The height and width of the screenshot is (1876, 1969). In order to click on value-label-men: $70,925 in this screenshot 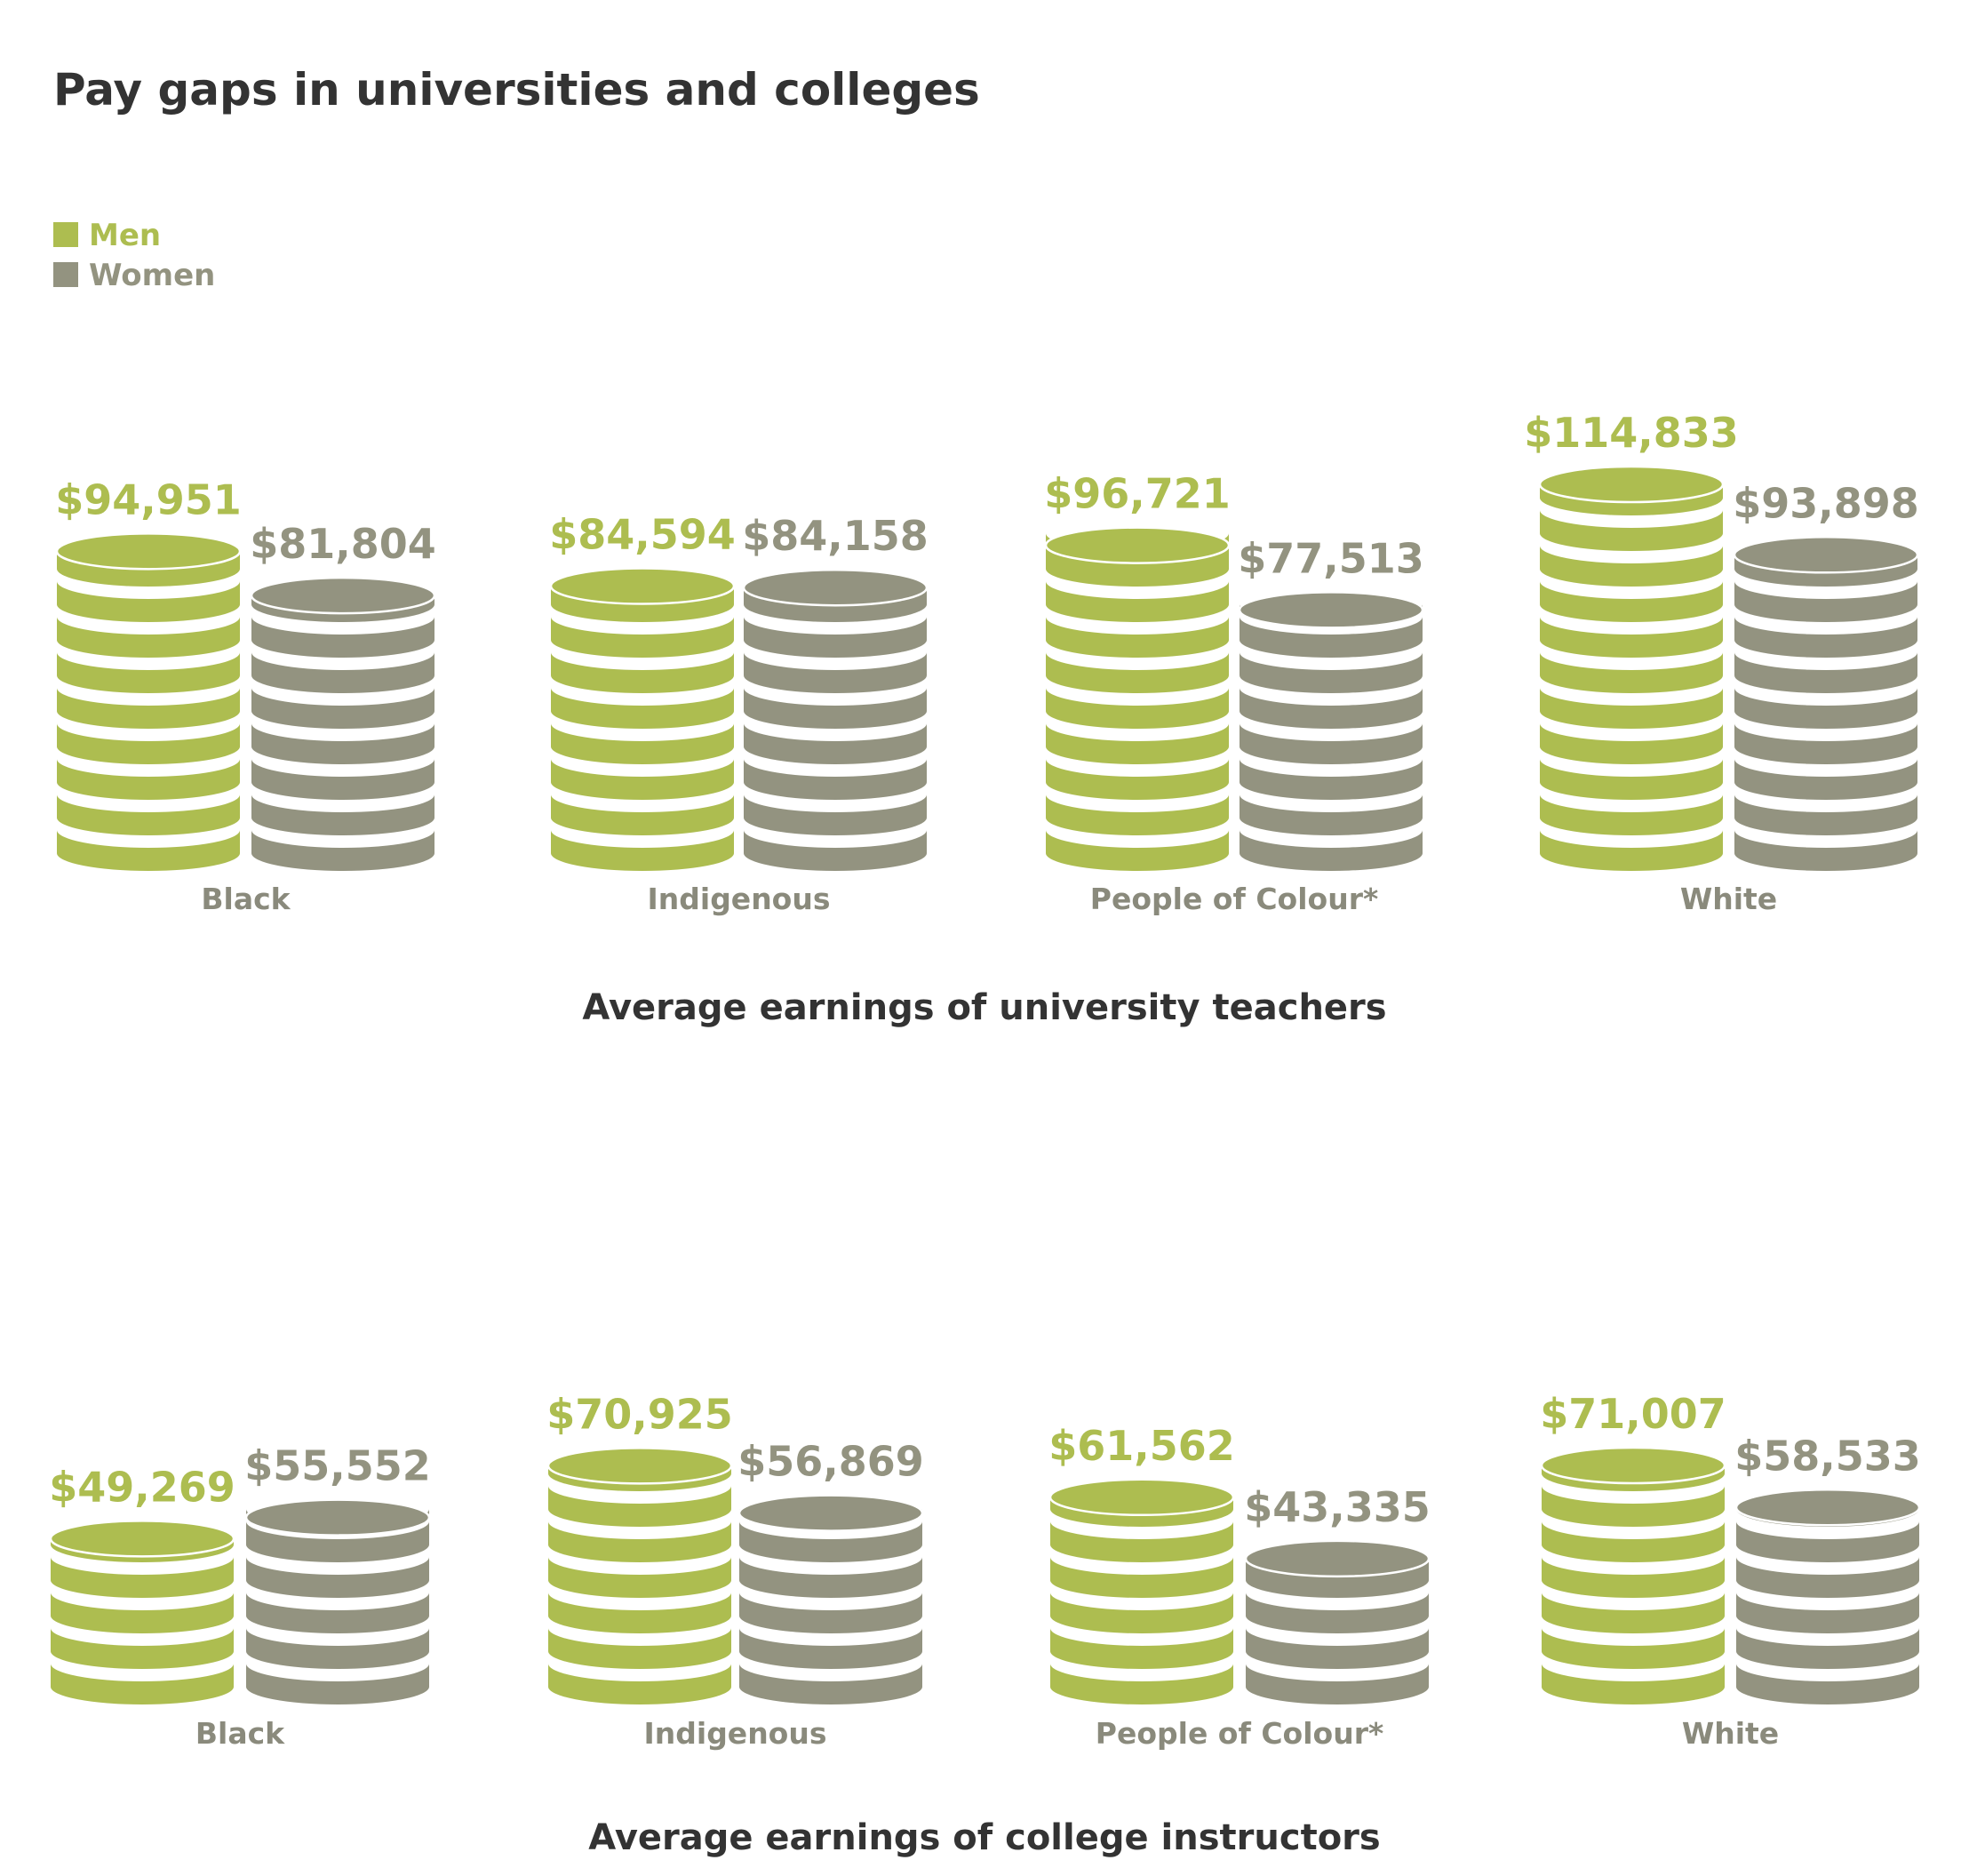, I will do `click(639, 1414)`.